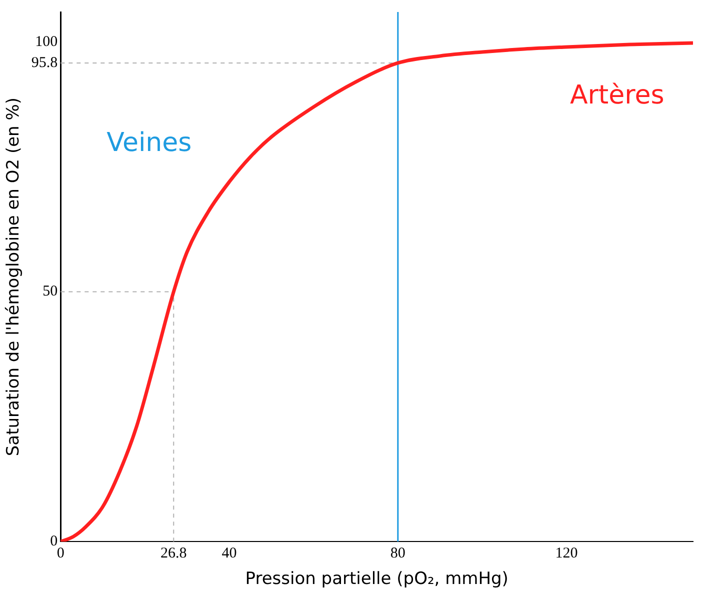 The height and width of the screenshot is (594, 705). What do you see at coordinates (376, 579) in the screenshot?
I see `x-axis-title: Pression partielle (pO₂, mmHg)` at bounding box center [376, 579].